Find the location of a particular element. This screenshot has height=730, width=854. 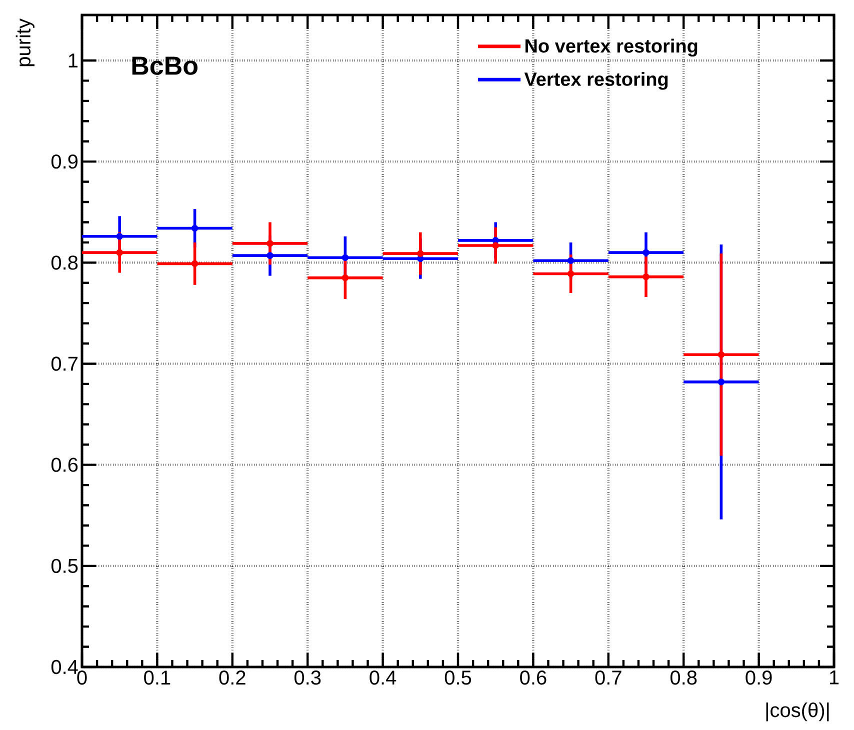

y-axis-title: purity is located at coordinates (25, 42).